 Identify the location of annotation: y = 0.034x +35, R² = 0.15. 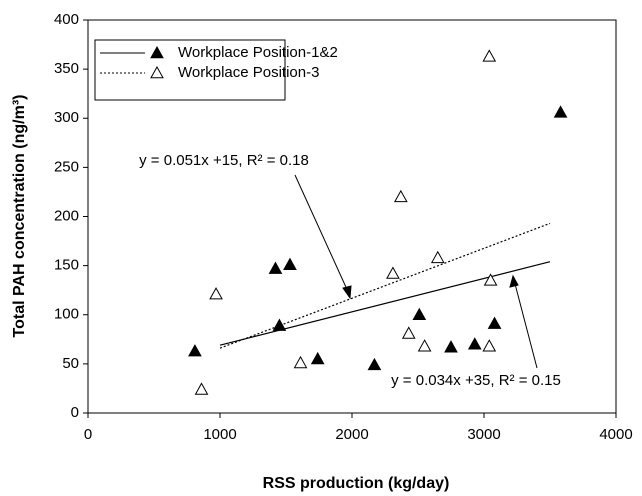
(476, 380).